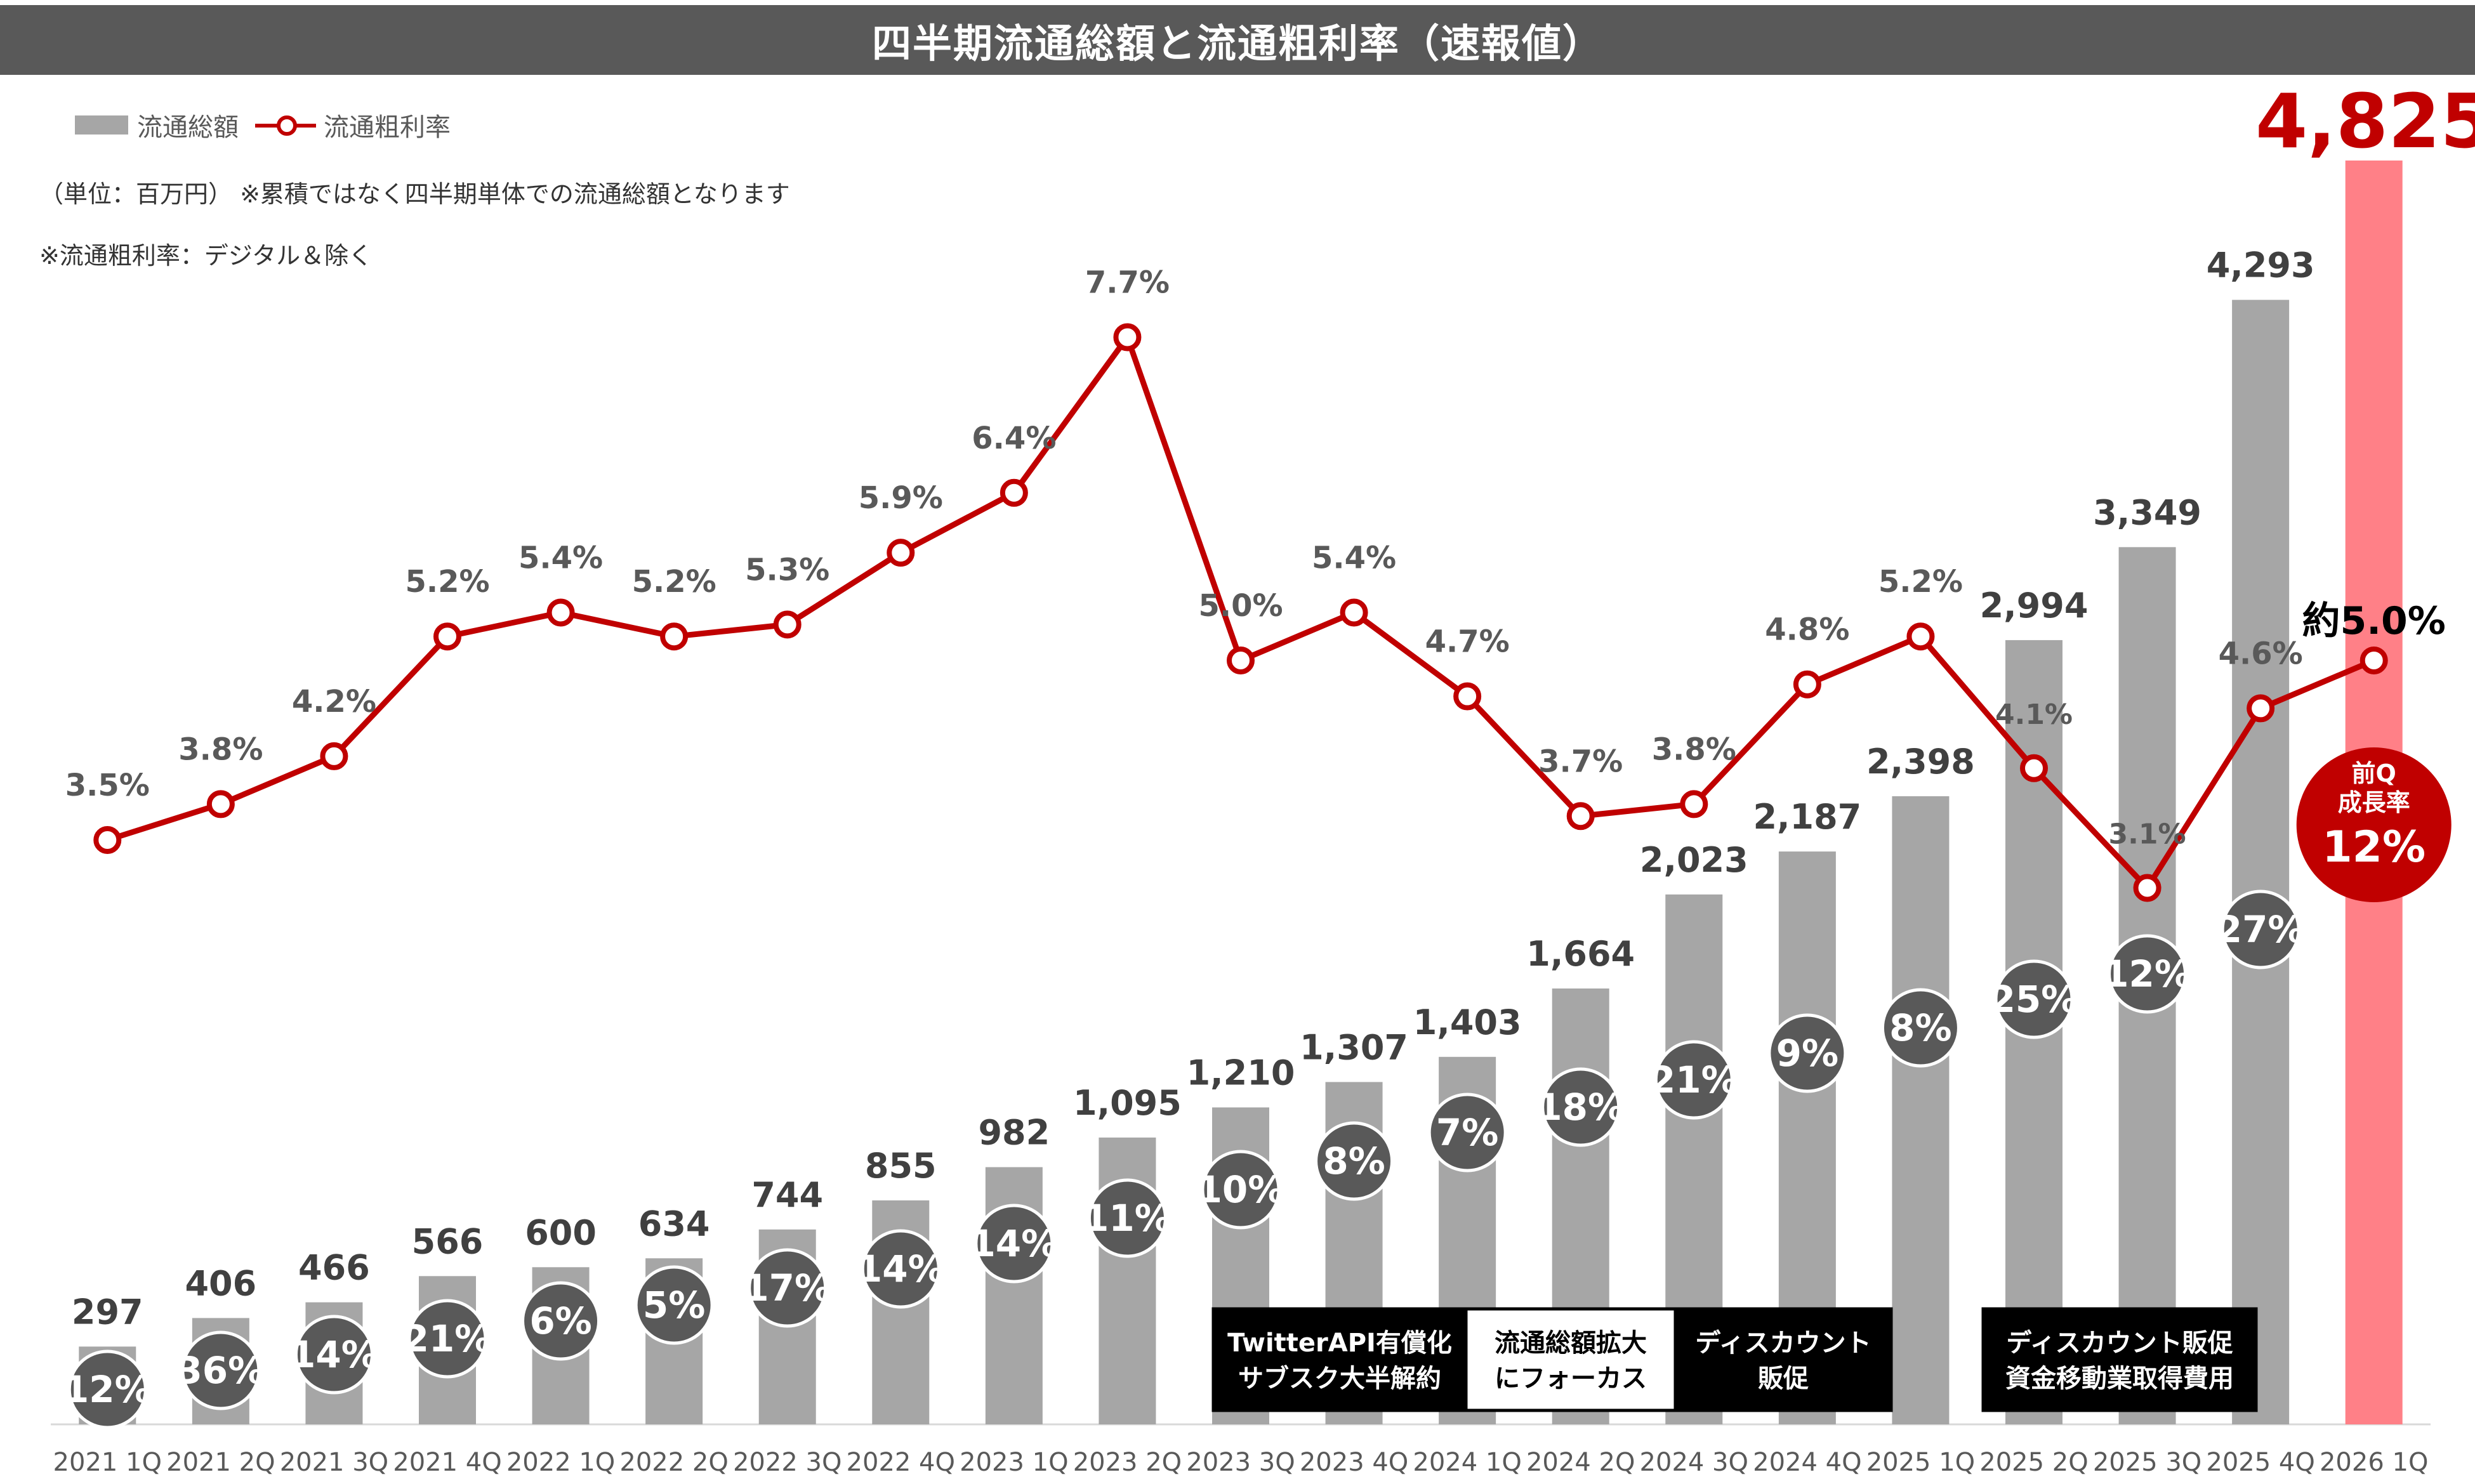 Image resolution: width=2475 pixels, height=1484 pixels. I want to click on x-tick-label: 2025 4Q, so click(2260, 1462).